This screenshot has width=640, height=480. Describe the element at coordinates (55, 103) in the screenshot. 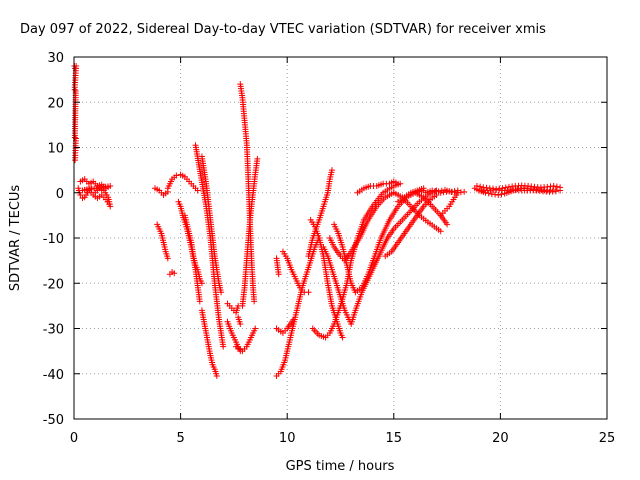

I see `y-tick-label: 20` at that location.